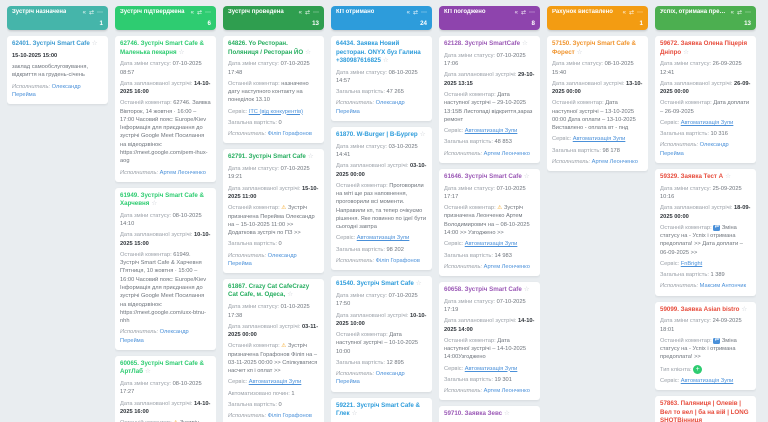 This screenshot has height=422, width=768. I want to click on deal-title-text: 59672. Заявка Олена Піцерія Дніпро, so click(704, 48).